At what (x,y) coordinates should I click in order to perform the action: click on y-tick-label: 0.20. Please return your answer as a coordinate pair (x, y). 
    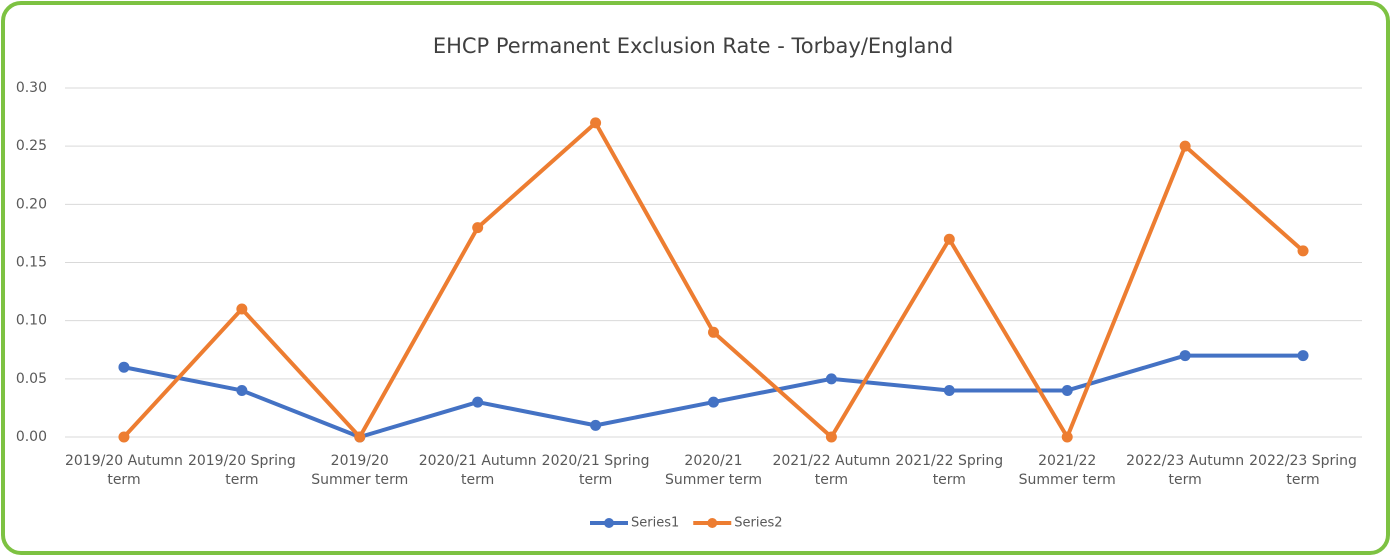
    Looking at the image, I should click on (31, 204).